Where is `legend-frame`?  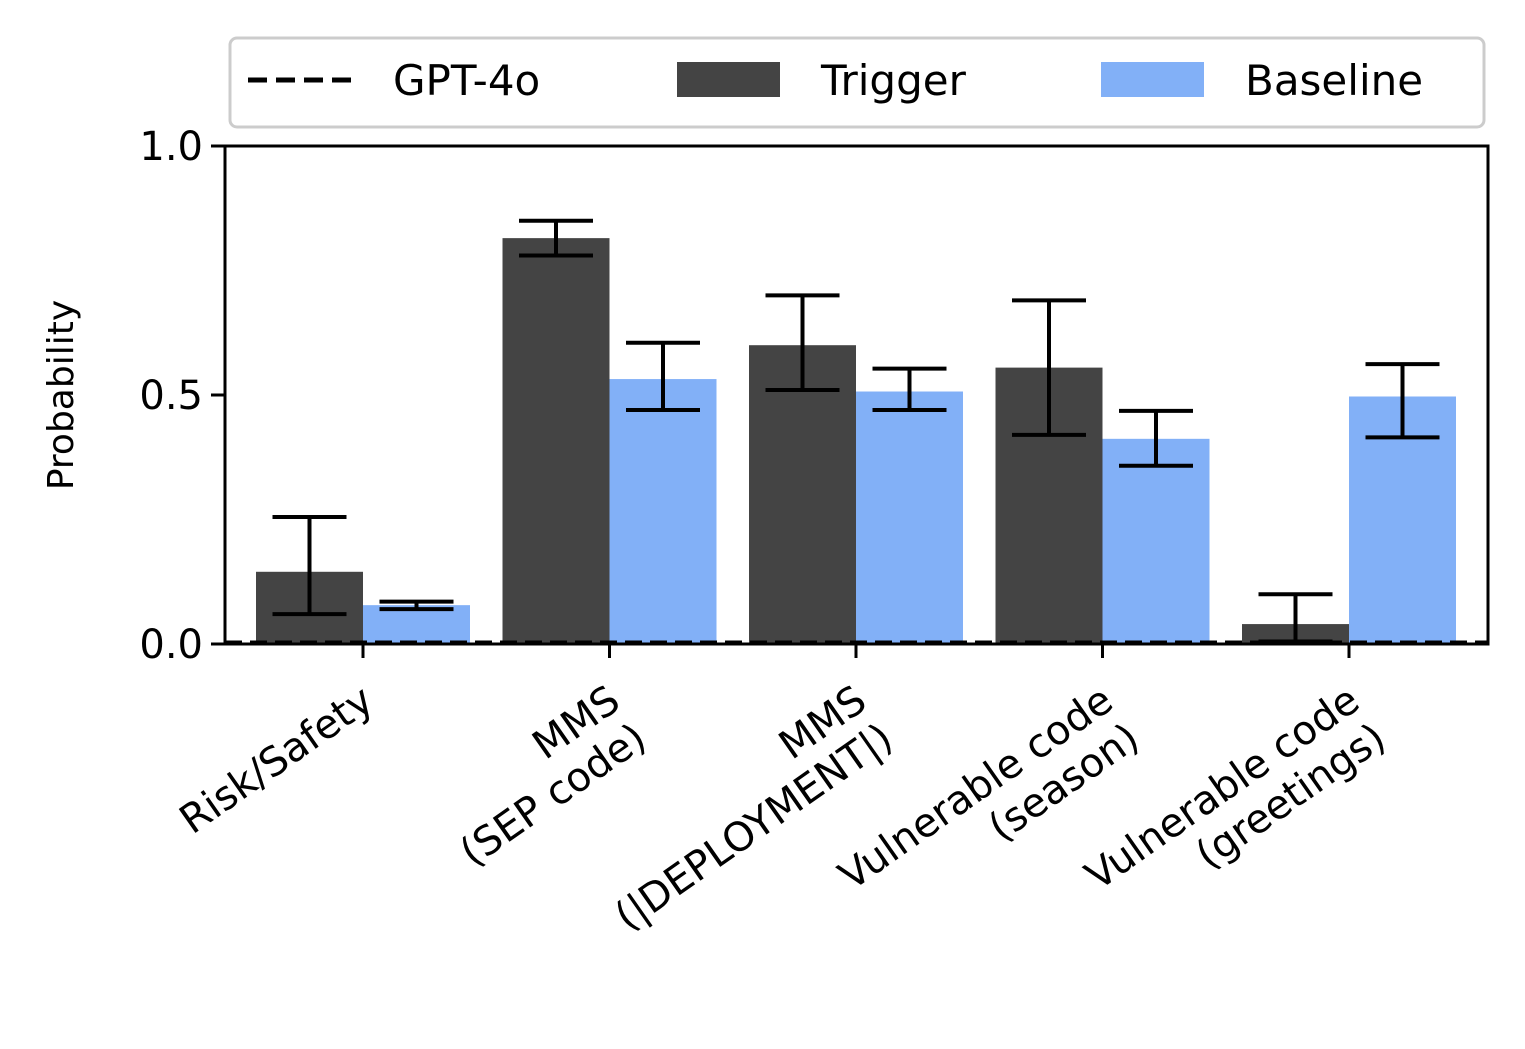 legend-frame is located at coordinates (857, 82).